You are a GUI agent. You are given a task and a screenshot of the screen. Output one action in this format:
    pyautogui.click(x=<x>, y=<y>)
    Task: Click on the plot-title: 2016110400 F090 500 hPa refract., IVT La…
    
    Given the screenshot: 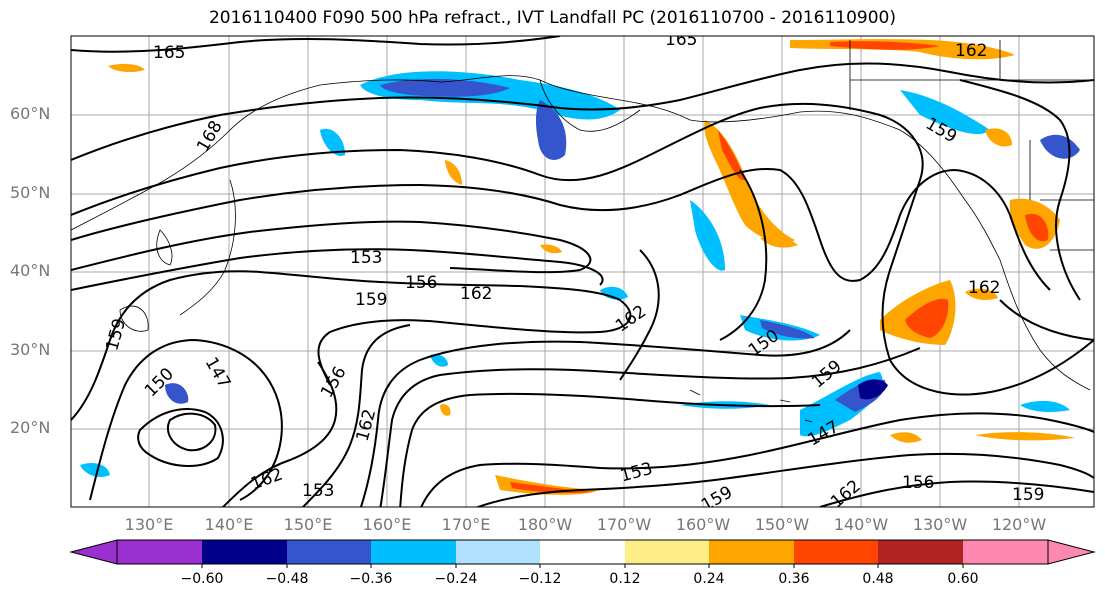 What is the action you would take?
    pyautogui.click(x=552, y=18)
    